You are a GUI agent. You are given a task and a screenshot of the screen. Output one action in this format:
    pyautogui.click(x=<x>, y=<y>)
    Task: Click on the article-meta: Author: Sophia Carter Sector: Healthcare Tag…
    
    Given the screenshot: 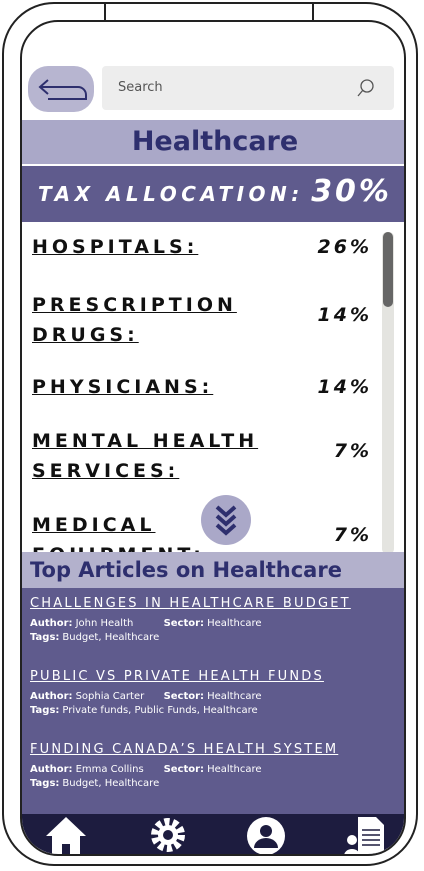 What is the action you would take?
    pyautogui.click(x=215, y=704)
    